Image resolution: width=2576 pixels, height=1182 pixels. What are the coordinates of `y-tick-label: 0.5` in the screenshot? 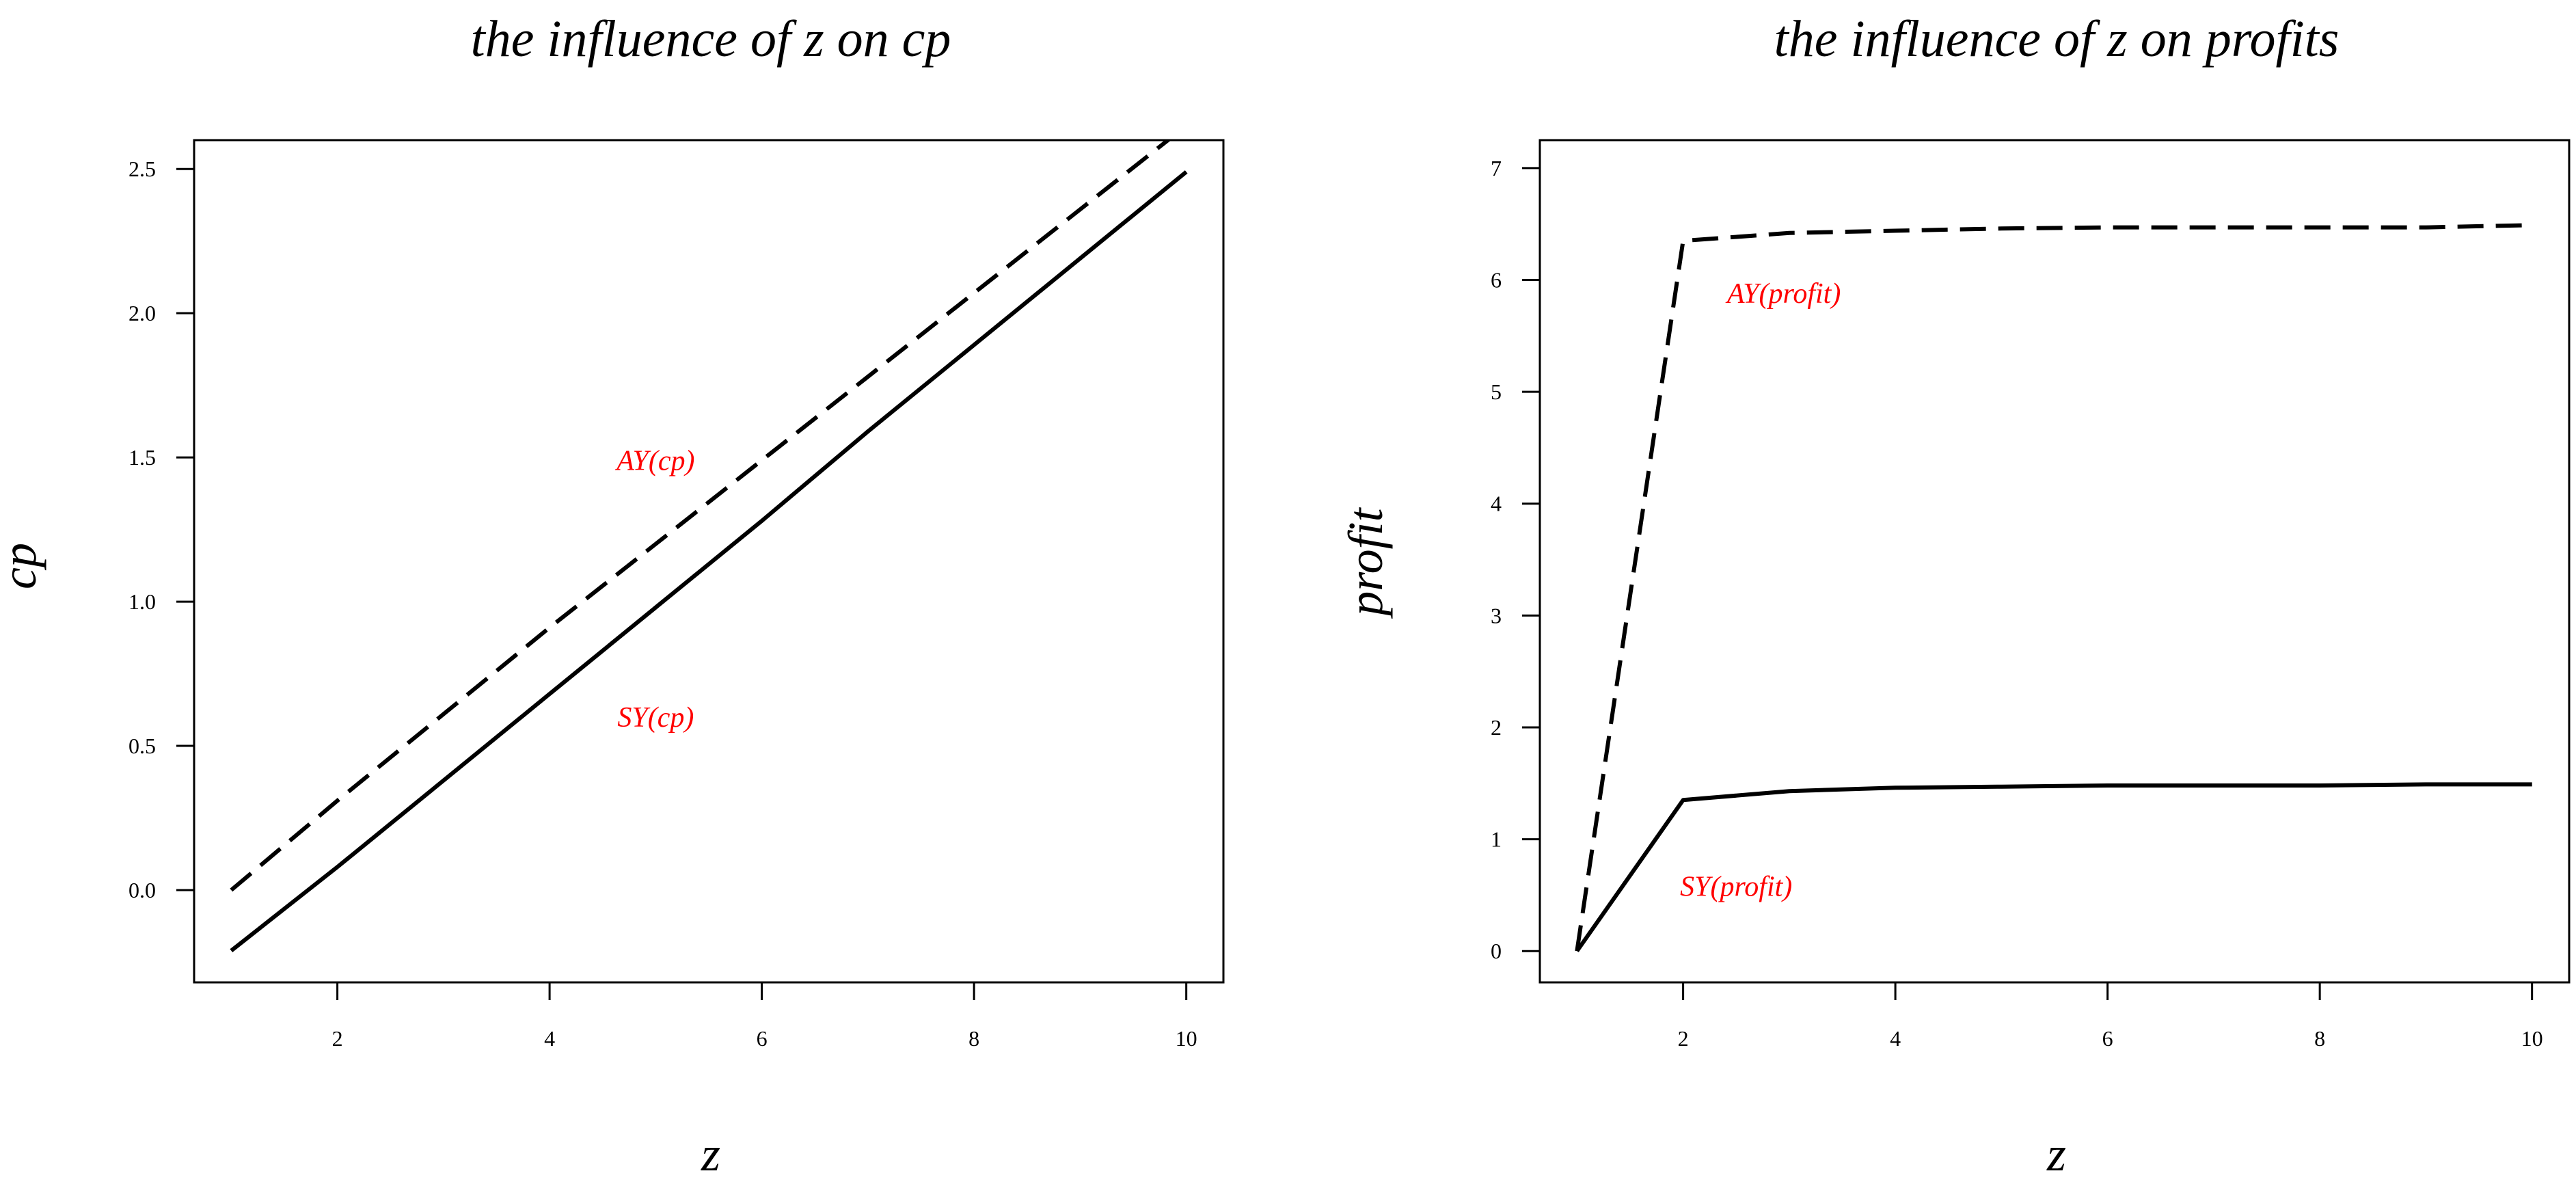 It's located at (142, 746).